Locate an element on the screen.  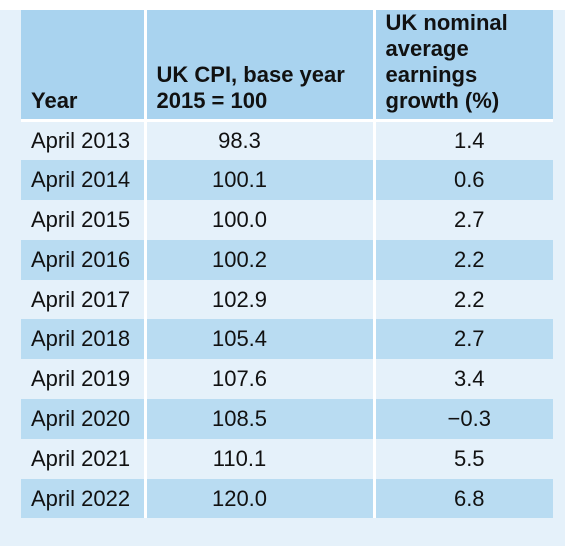
header-cpi: UK CPI, base year 2015 = 100 is located at coordinates (260, 66).